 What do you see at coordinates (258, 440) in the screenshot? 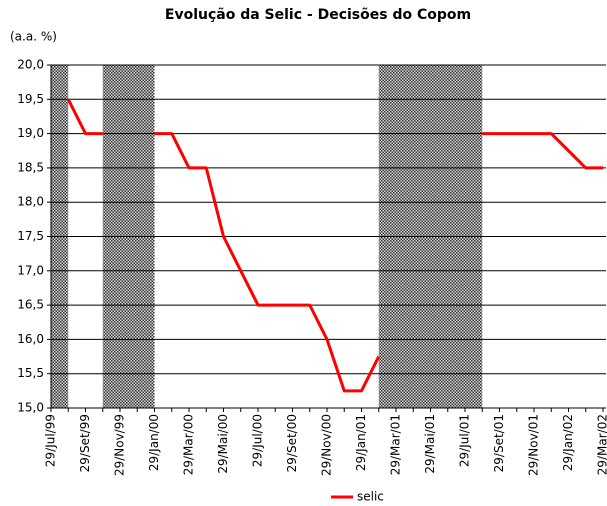
I see `x-tick-label: 29/Jul/00` at bounding box center [258, 440].